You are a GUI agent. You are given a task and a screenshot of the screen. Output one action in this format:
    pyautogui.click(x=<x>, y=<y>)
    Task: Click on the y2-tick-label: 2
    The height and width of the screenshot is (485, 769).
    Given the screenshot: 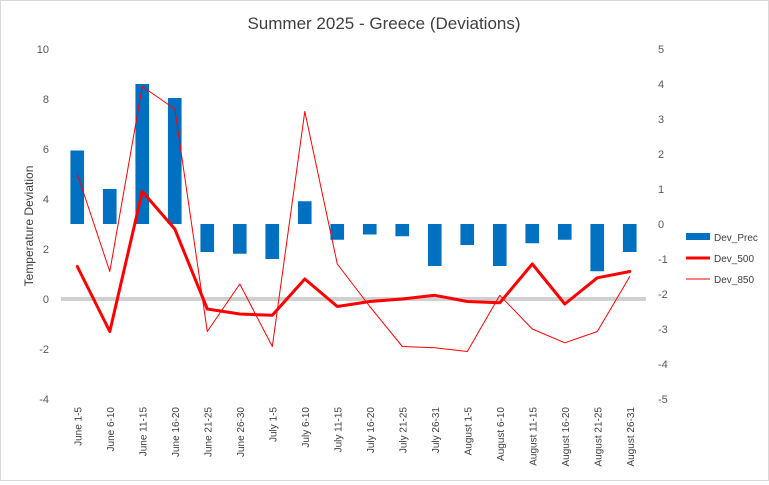 What is the action you would take?
    pyautogui.click(x=661, y=155)
    